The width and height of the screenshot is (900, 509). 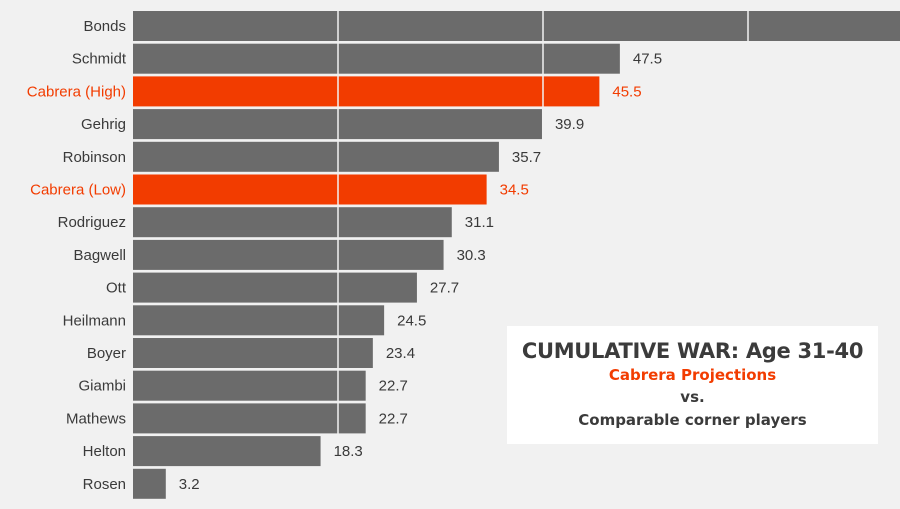 I want to click on value-label-boyer: 23.4, so click(x=400, y=353).